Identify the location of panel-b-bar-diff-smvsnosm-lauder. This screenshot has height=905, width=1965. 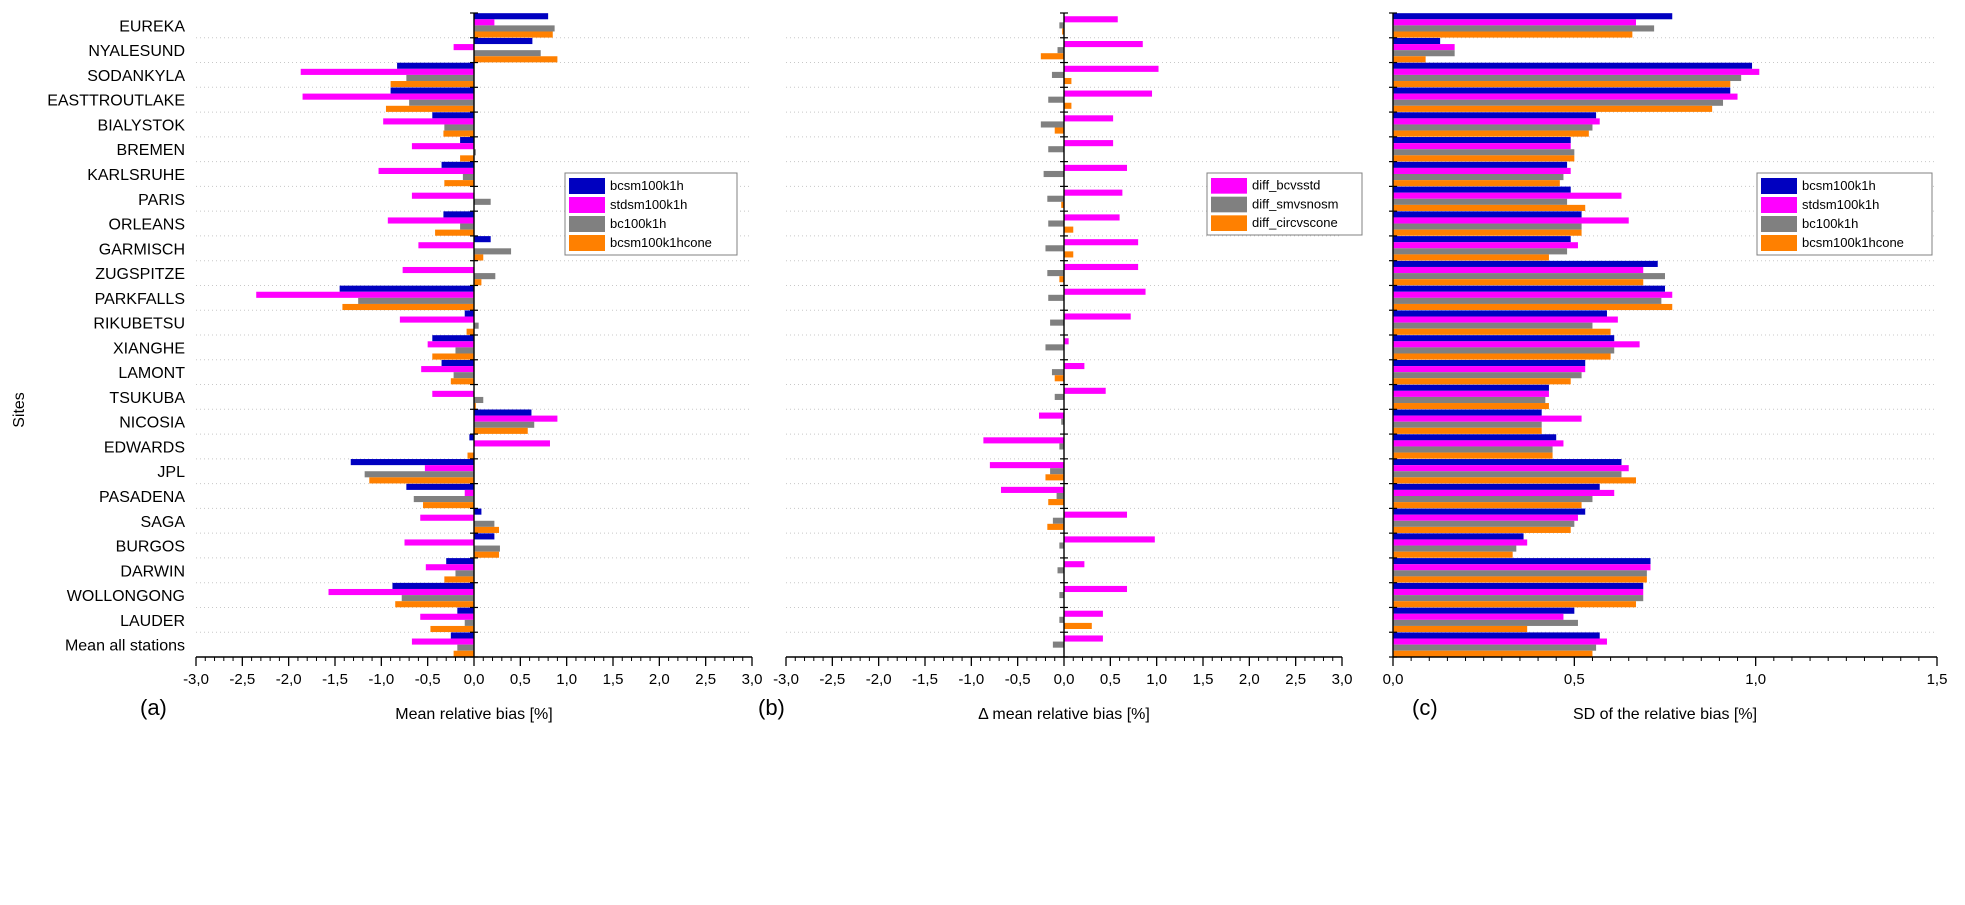
(1061, 619).